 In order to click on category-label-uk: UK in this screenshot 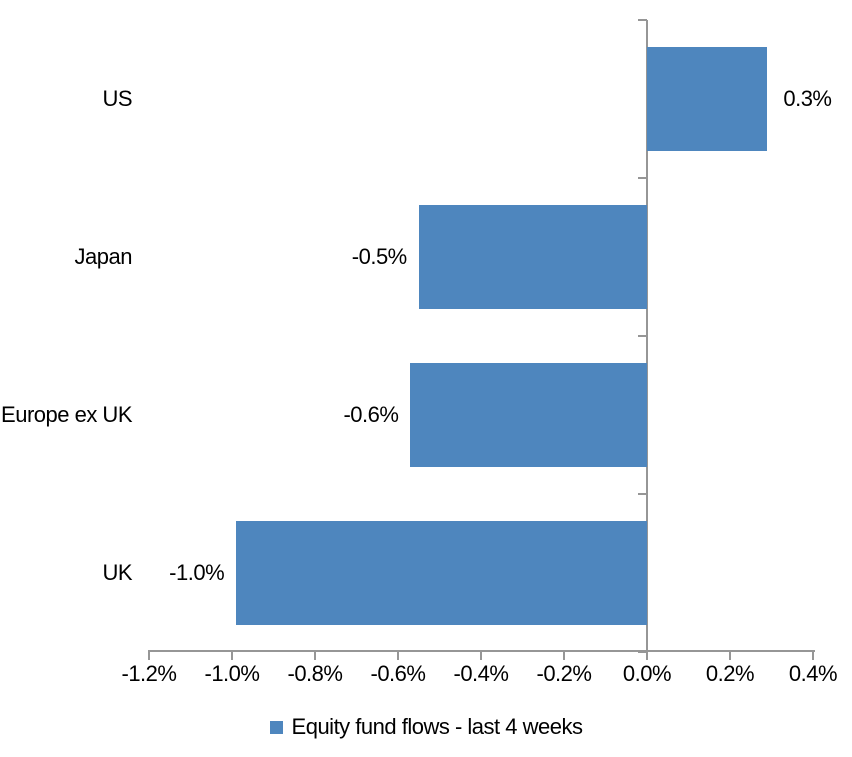, I will do `click(117, 572)`.